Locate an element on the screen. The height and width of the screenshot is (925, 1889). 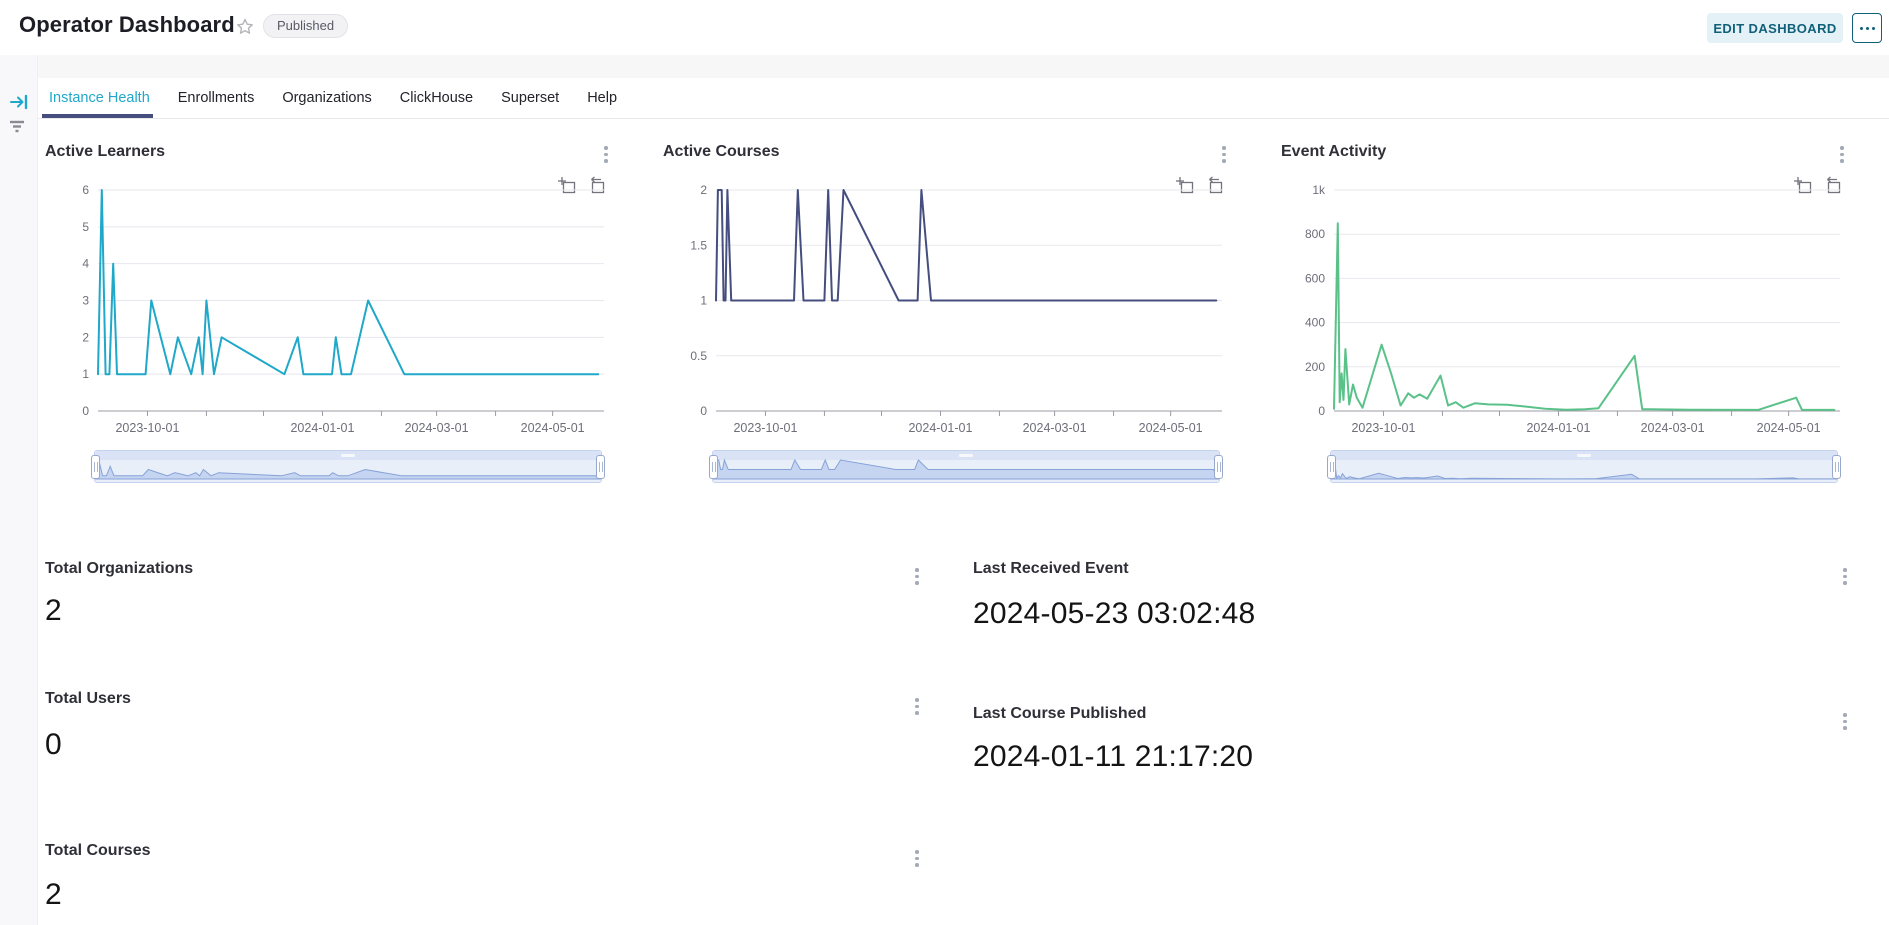
total-courses-title: Total Courses is located at coordinates (98, 850).